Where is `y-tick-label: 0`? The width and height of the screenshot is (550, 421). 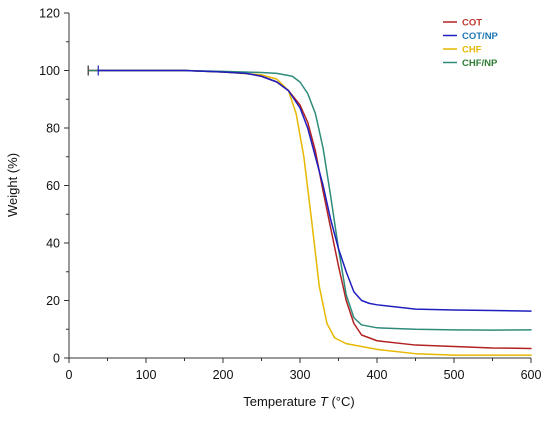
y-tick-label: 0 is located at coordinates (56, 359).